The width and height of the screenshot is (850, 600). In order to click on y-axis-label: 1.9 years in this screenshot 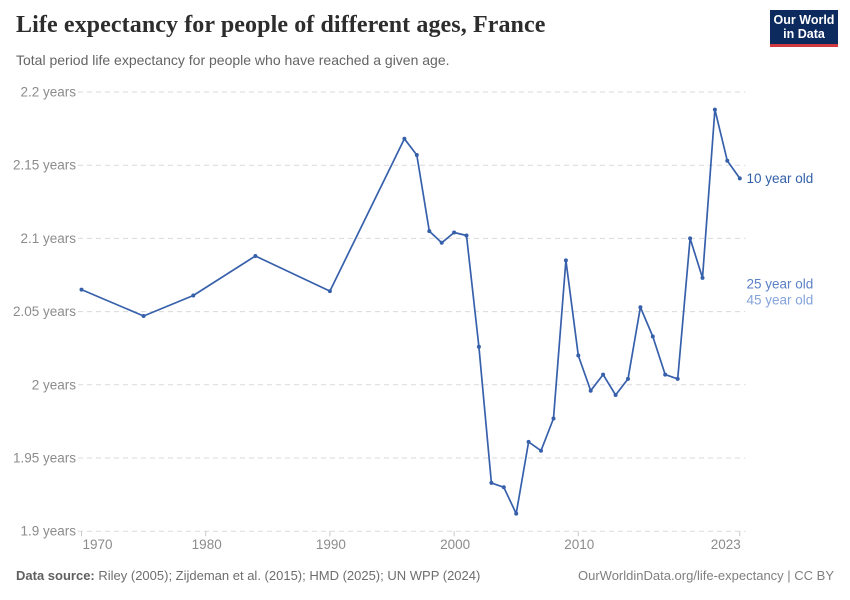, I will do `click(48, 531)`.